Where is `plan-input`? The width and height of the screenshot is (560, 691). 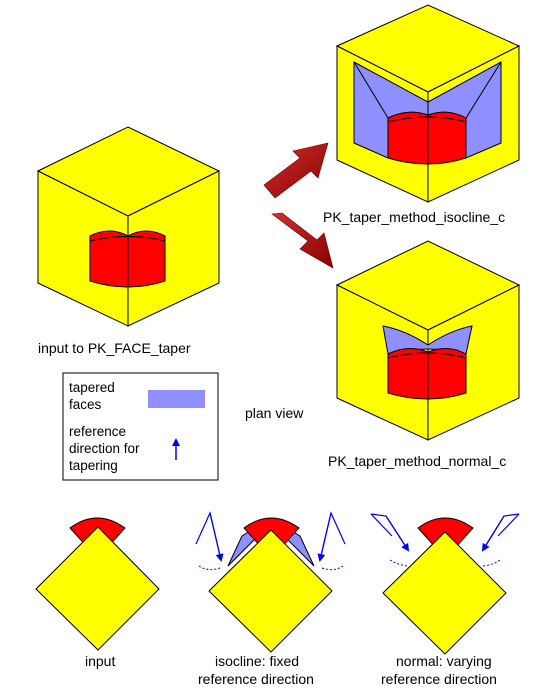
plan-input is located at coordinates (97, 584).